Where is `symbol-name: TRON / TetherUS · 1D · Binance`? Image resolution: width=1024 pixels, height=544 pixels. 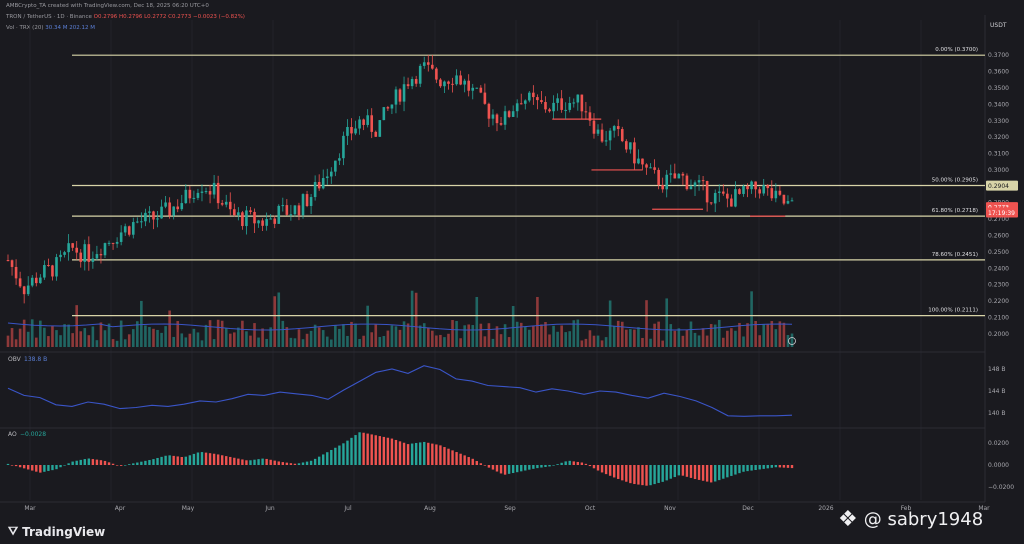
symbol-name: TRON / TetherUS · 1D · Binance is located at coordinates (49, 17).